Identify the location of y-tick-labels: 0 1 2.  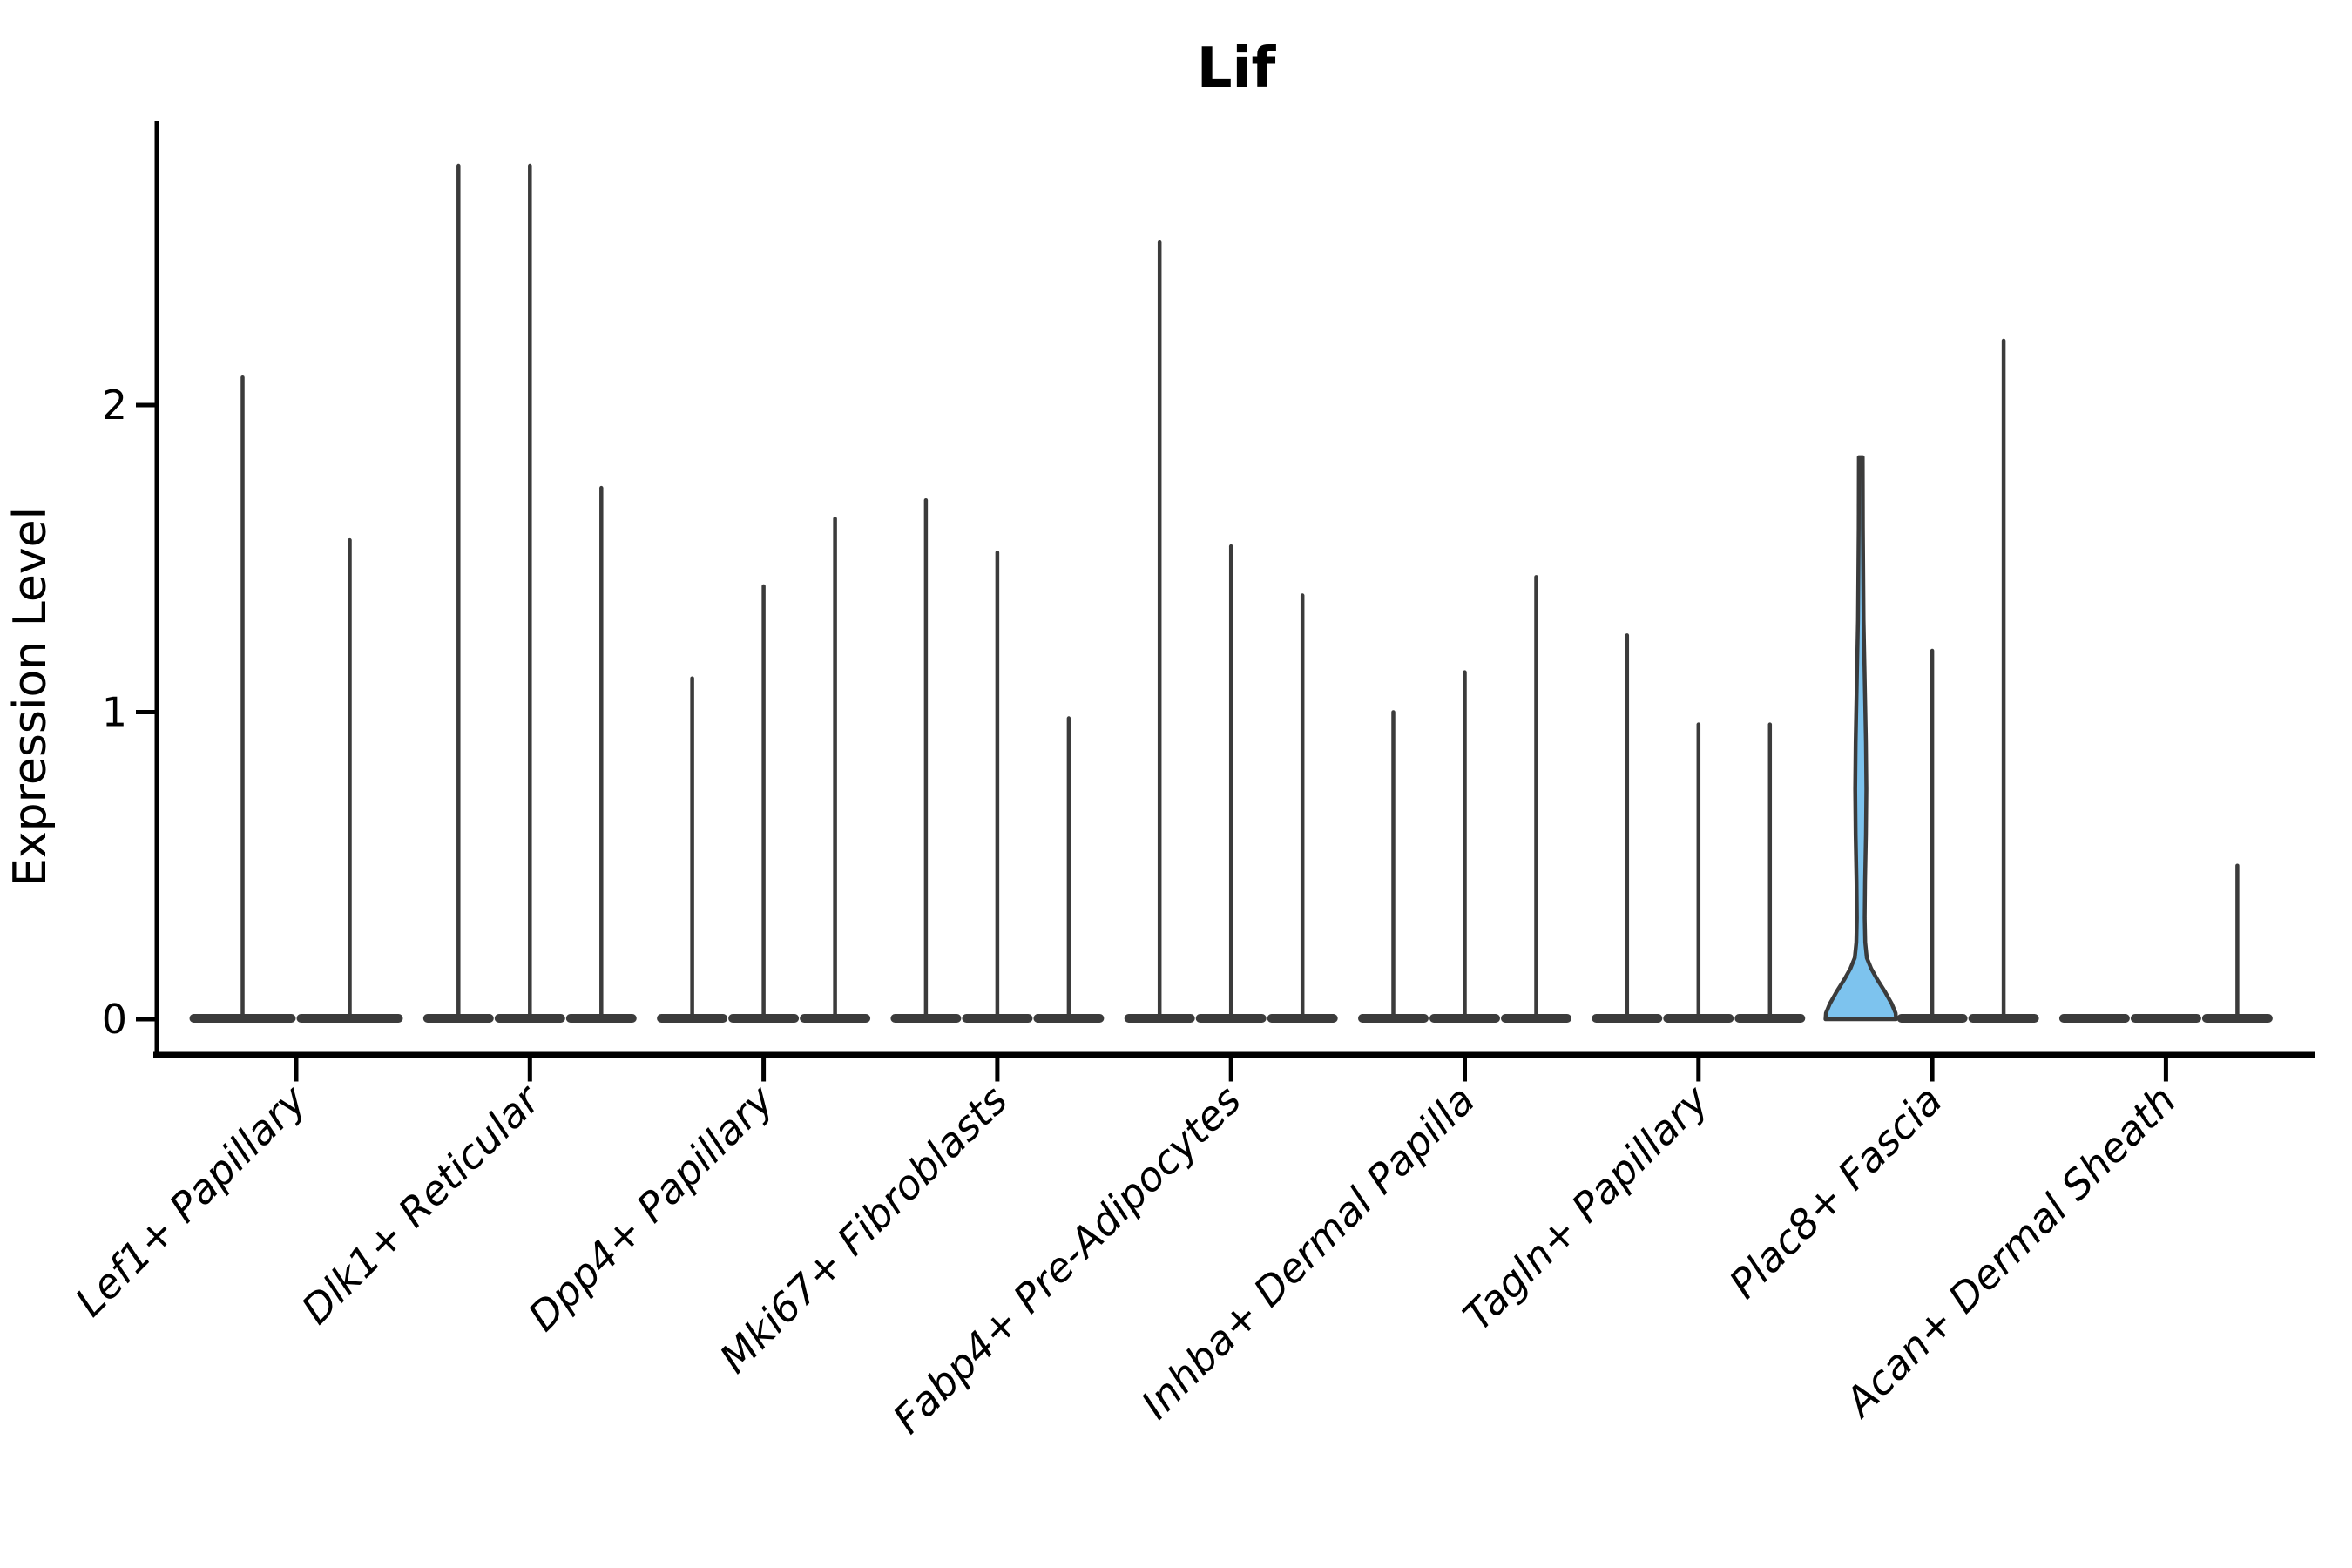
(114, 712).